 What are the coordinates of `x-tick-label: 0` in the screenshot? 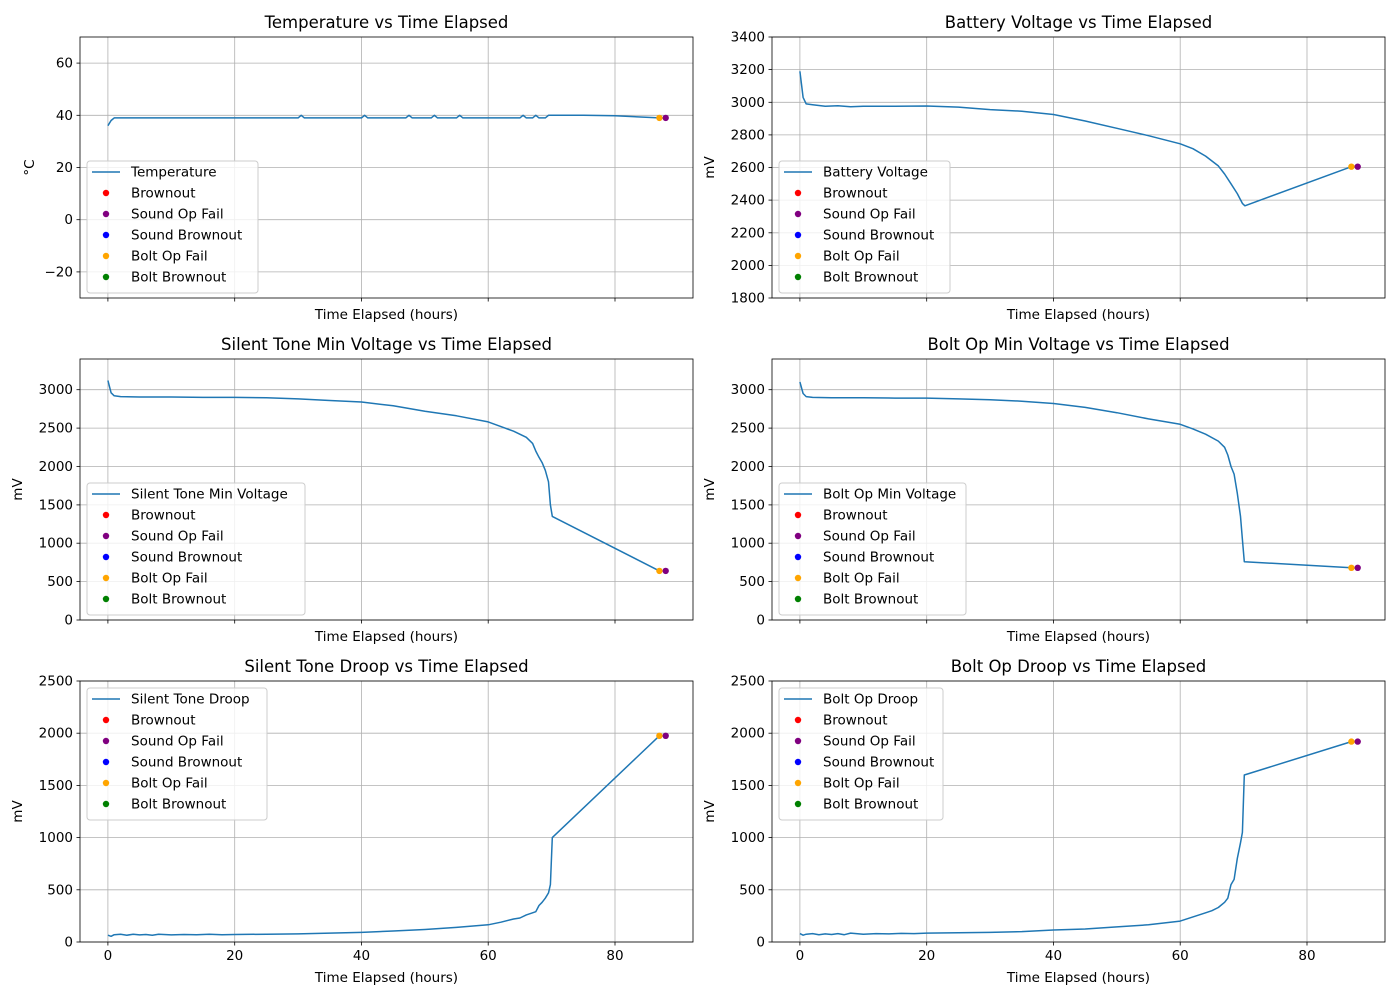 It's located at (108, 956).